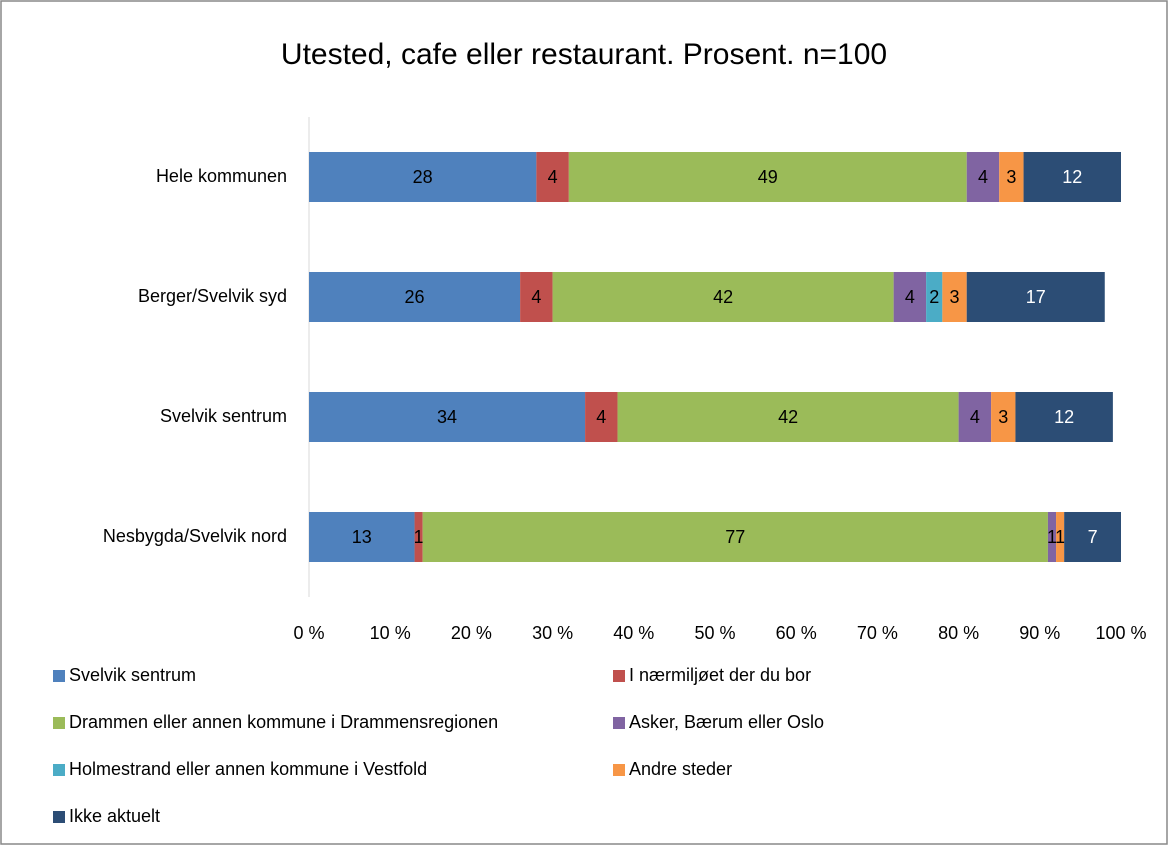  I want to click on data-label: 7, so click(1093, 537).